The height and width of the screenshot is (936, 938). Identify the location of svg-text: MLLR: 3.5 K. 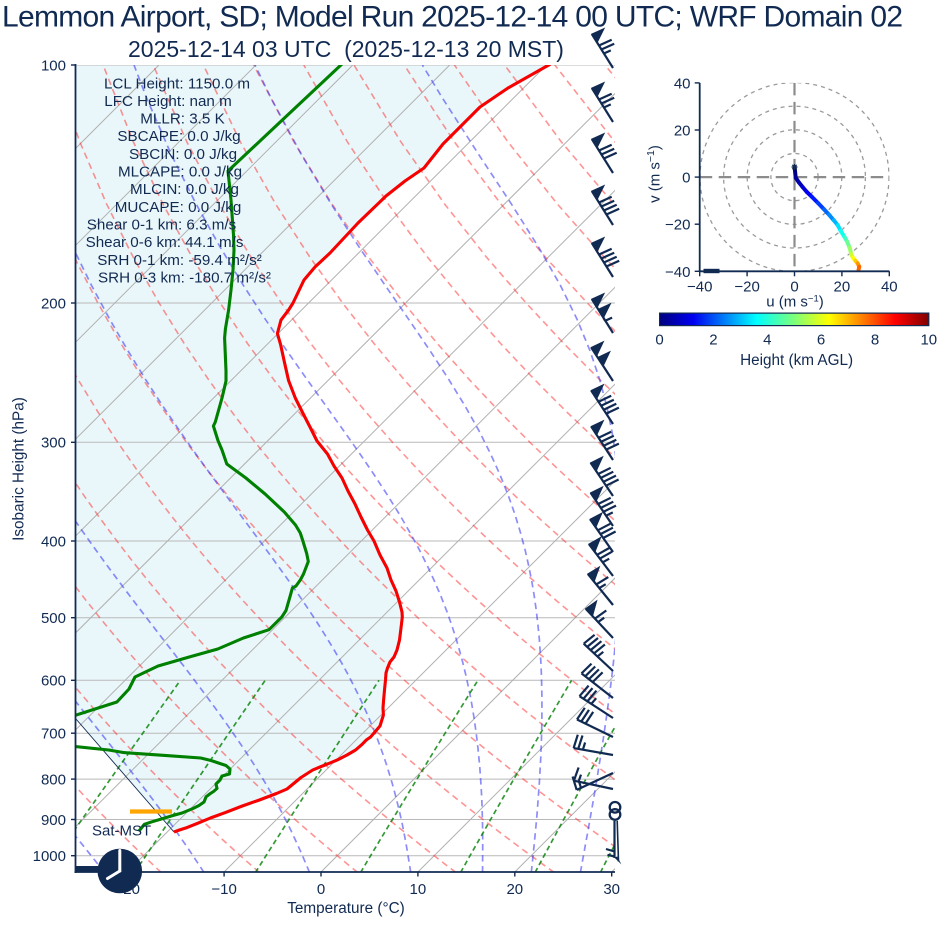
(182, 119).